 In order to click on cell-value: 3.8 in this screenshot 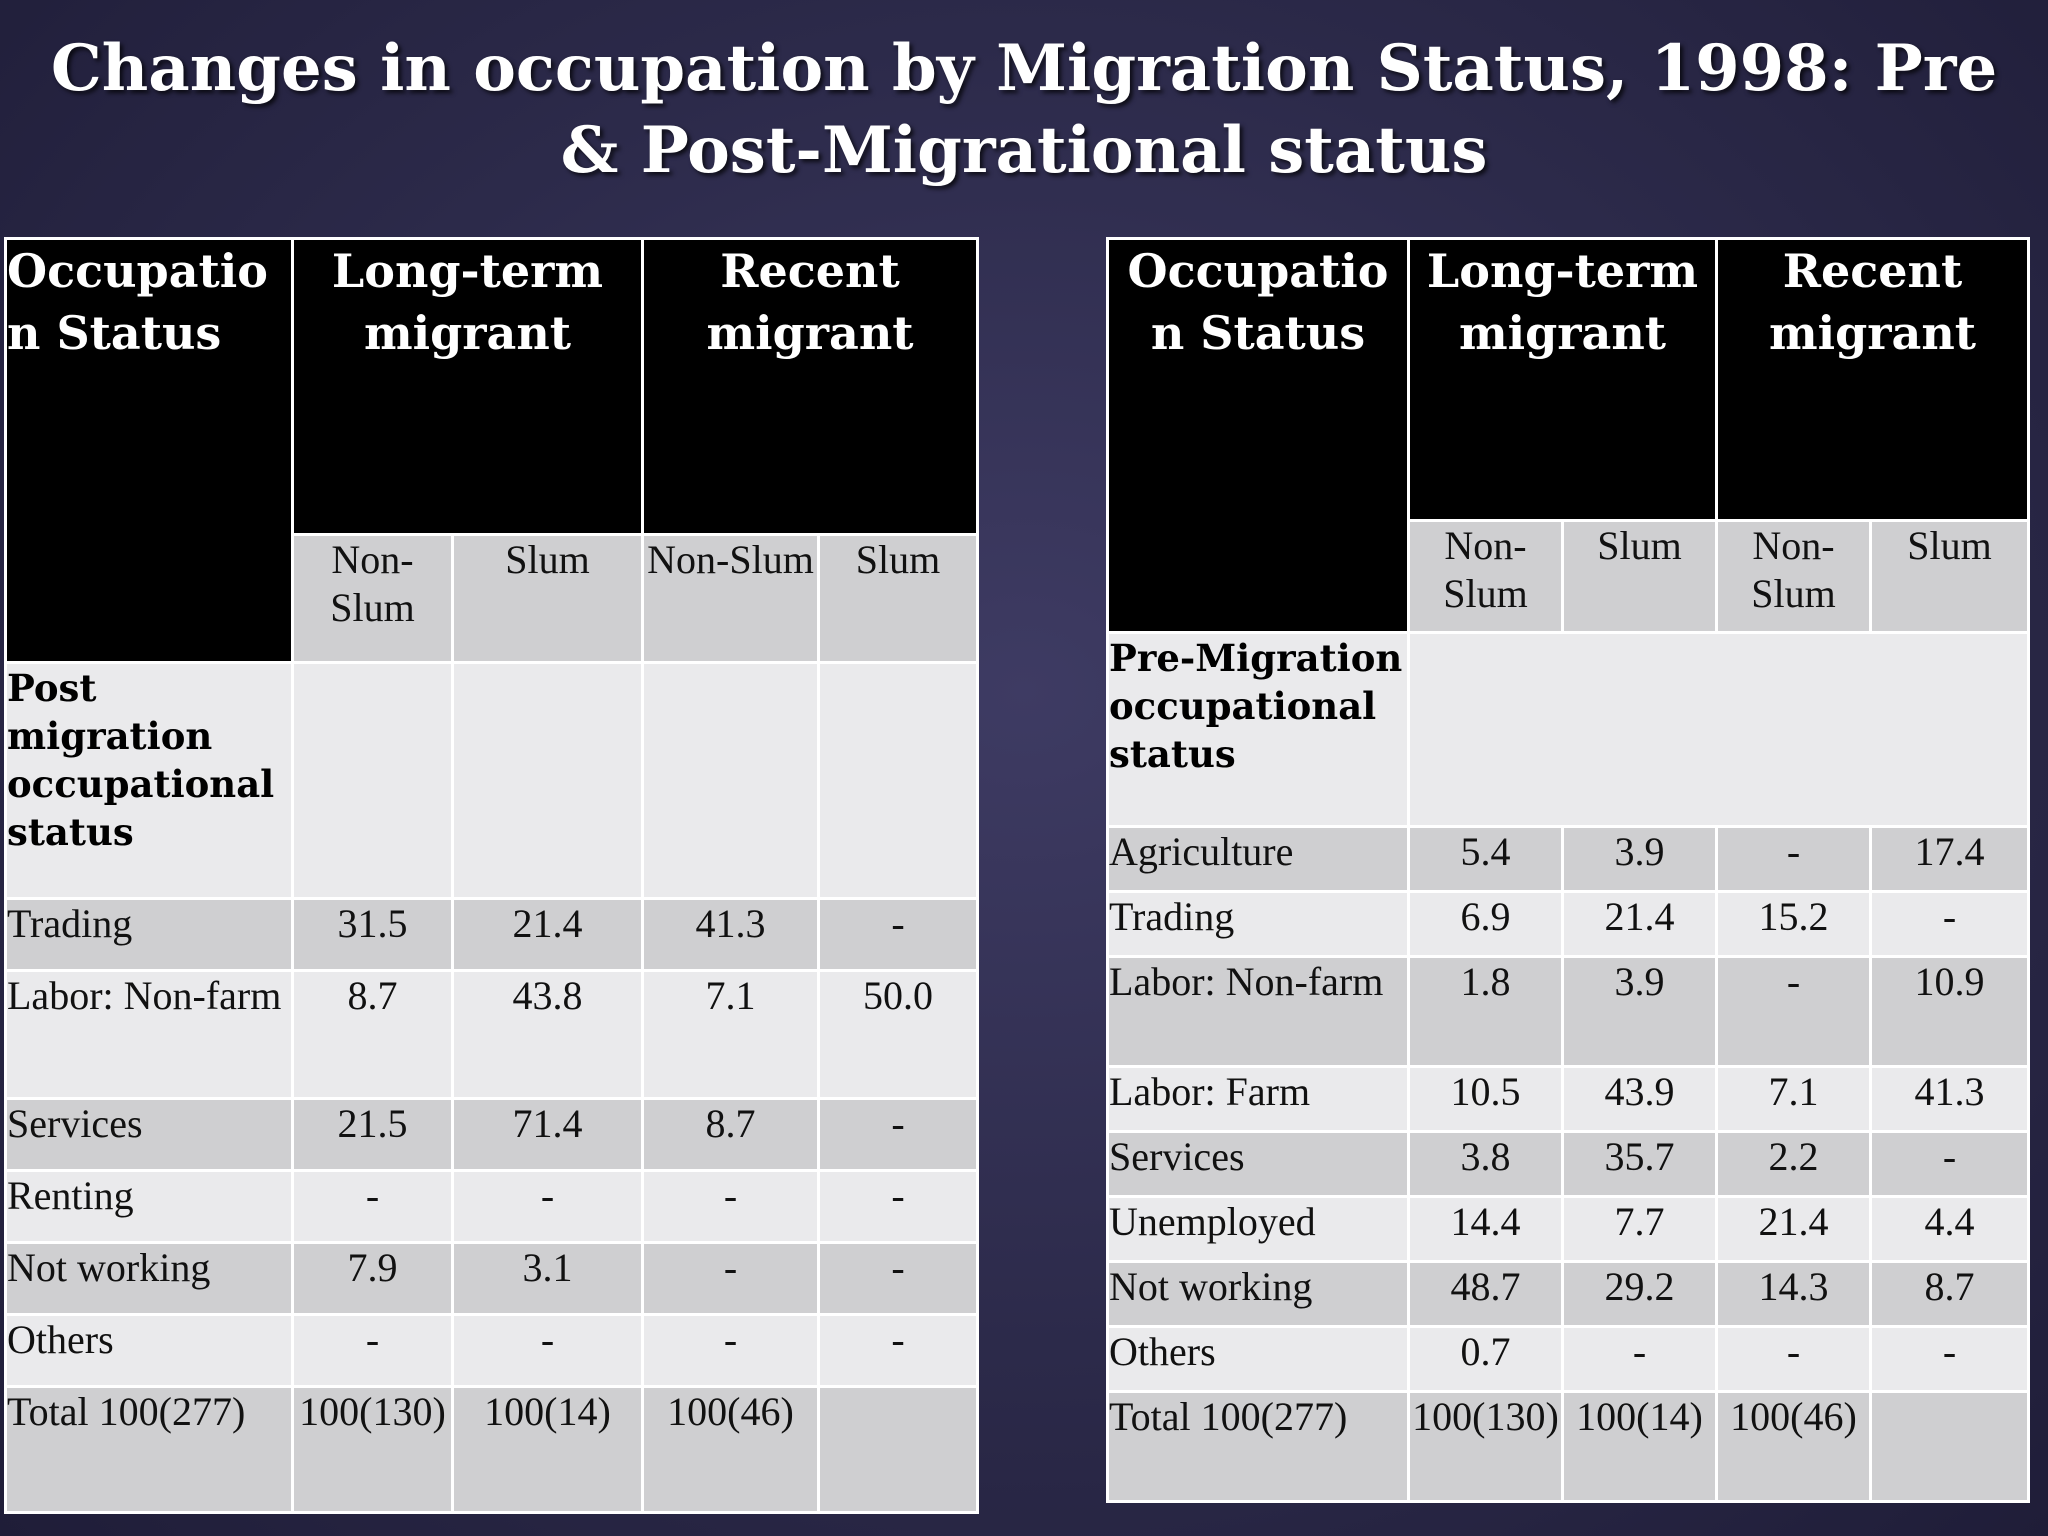, I will do `click(1485, 1164)`.